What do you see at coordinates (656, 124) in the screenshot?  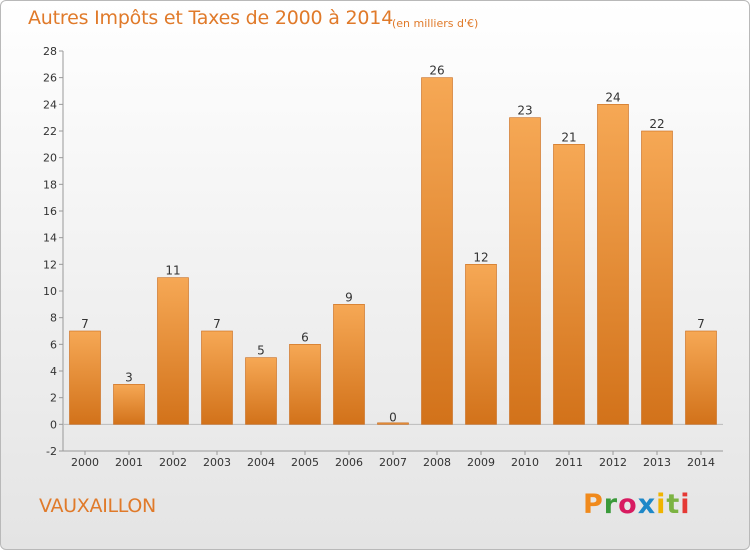 I see `value-label: 22` at bounding box center [656, 124].